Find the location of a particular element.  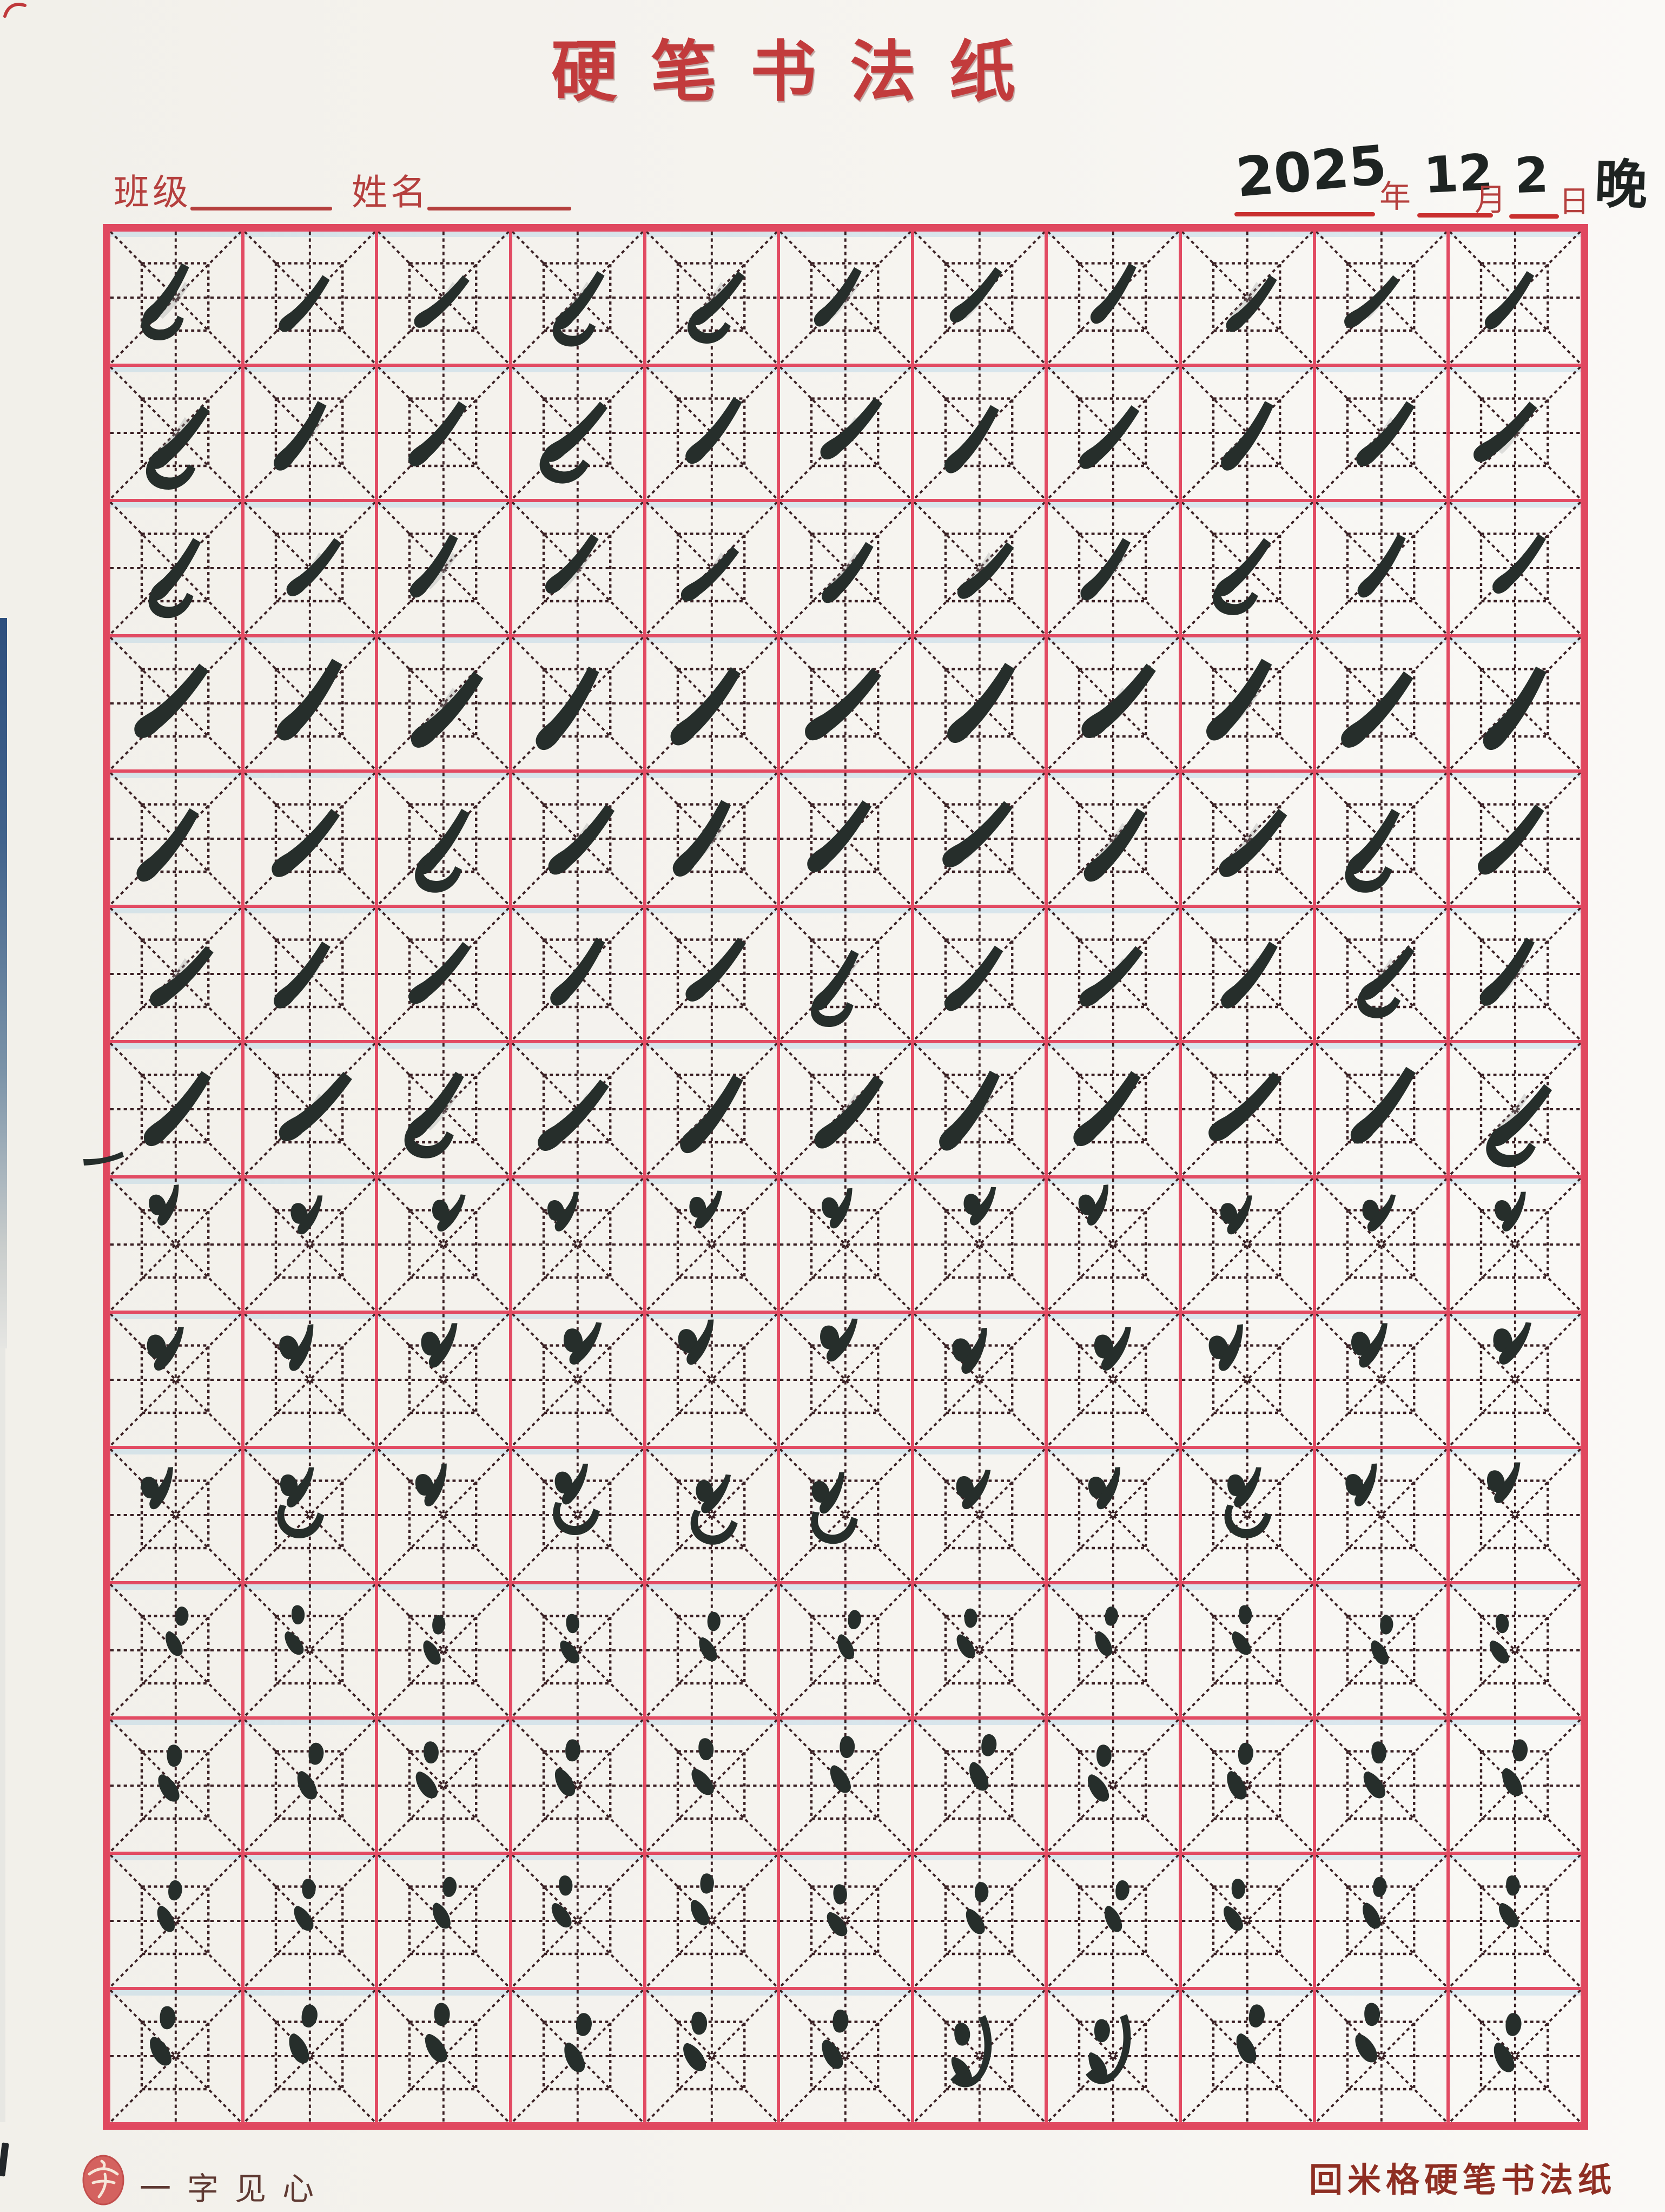

date-year-unit: 年 is located at coordinates (1395, 197).